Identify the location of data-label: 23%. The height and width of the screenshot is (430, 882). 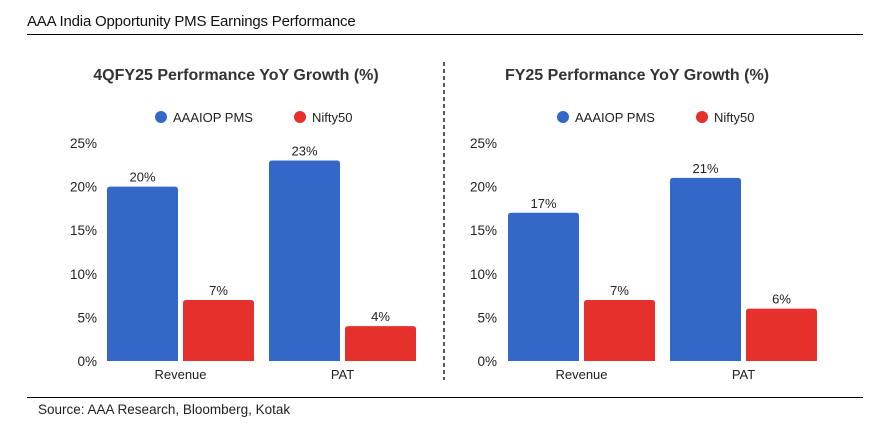
(304, 150).